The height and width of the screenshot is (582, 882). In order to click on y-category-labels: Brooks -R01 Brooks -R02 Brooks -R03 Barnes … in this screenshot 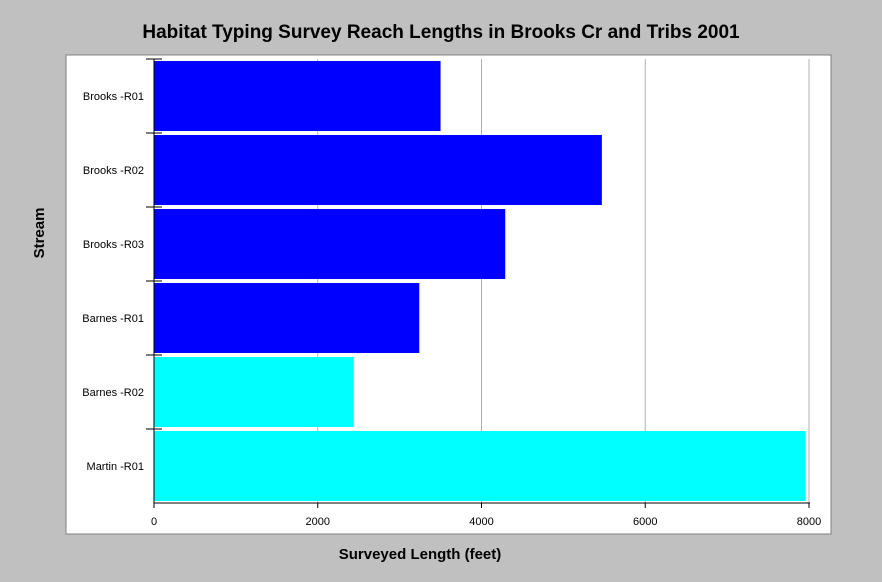, I will do `click(113, 282)`.